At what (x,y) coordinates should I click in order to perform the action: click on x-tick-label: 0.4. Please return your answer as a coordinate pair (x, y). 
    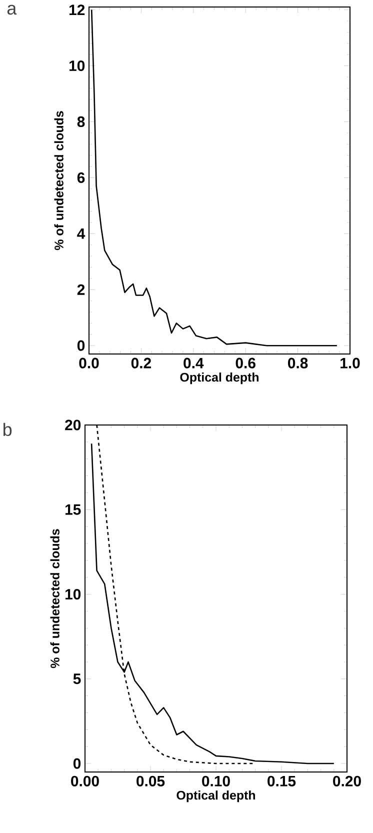
    Looking at the image, I should click on (194, 363).